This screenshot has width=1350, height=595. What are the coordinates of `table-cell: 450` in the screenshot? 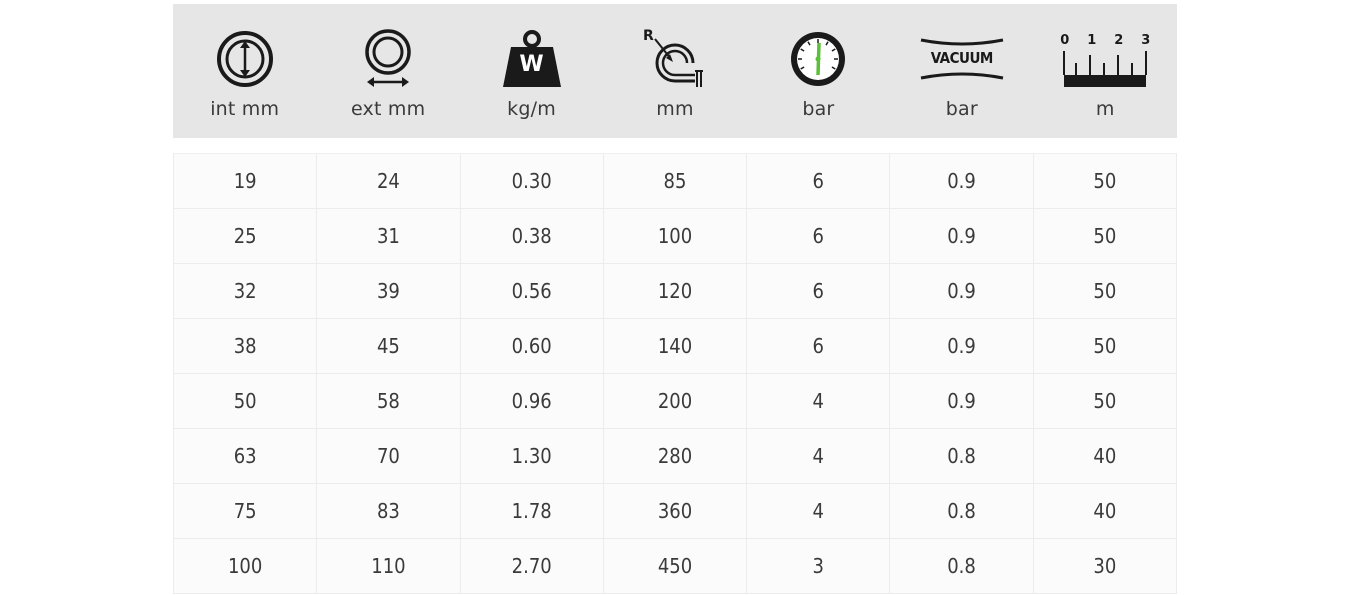 It's located at (675, 566).